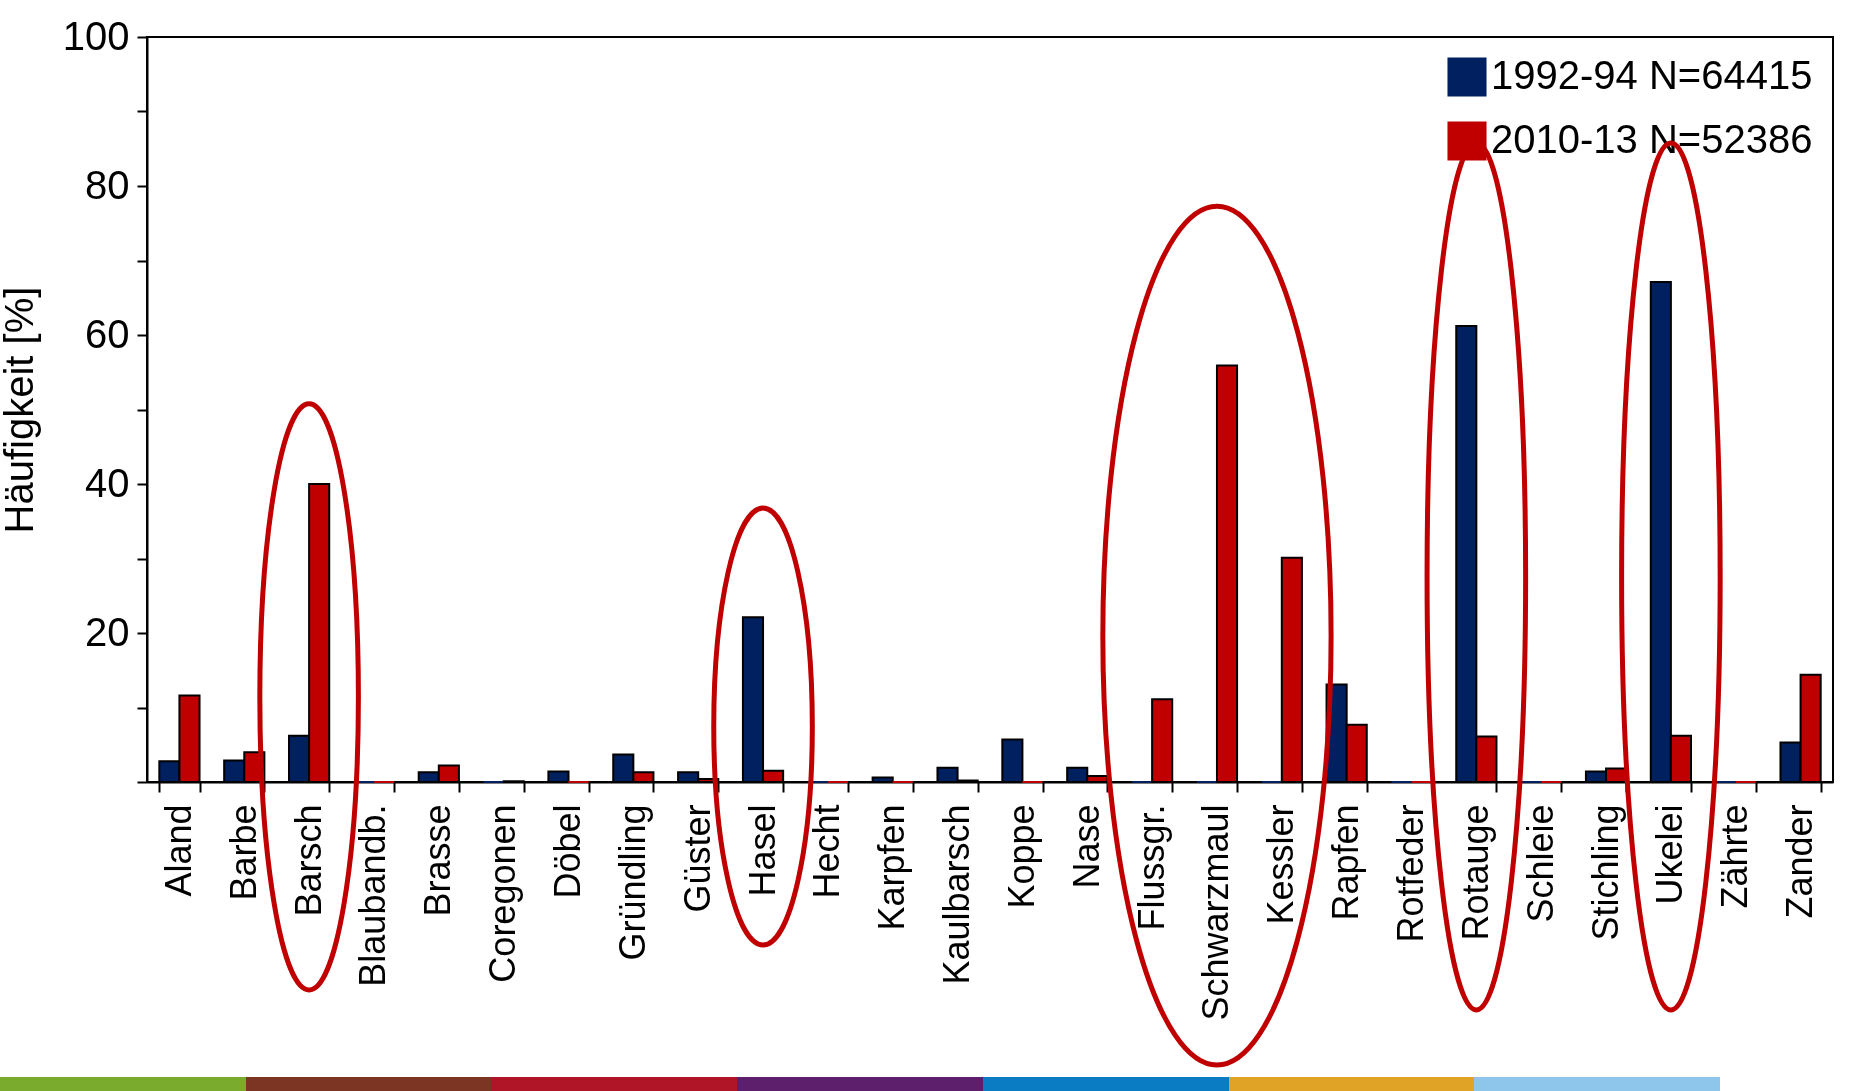  Describe the element at coordinates (243, 852) in the screenshot. I see `x-tick-label: Barbe` at that location.